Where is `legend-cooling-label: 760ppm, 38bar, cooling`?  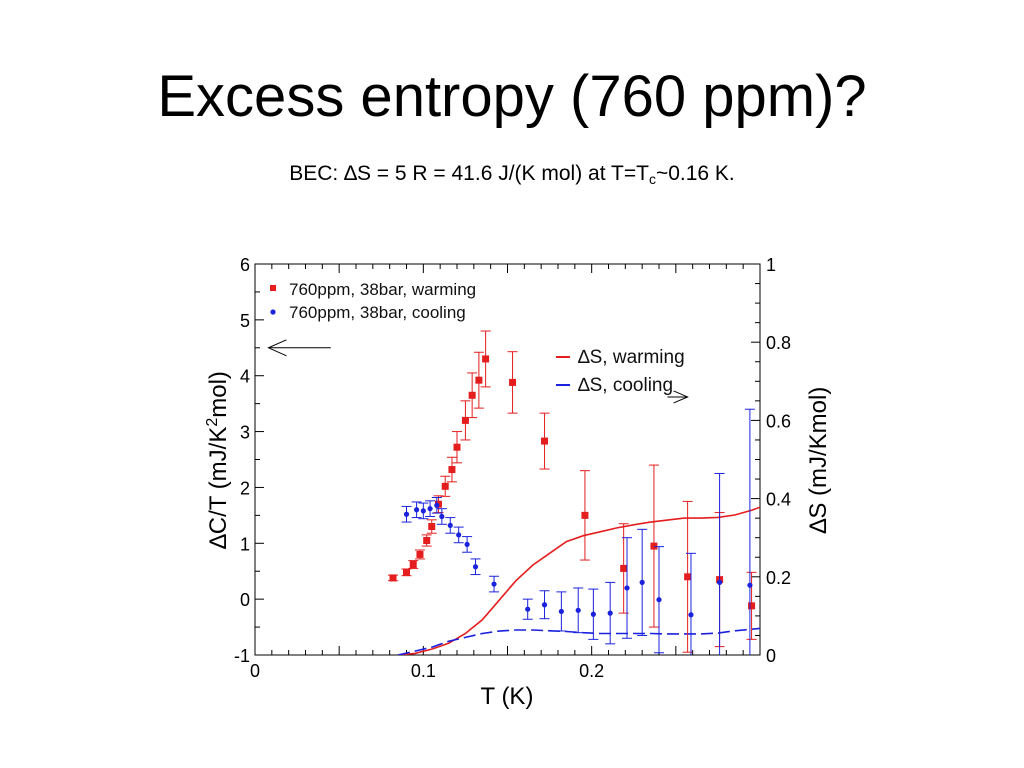
legend-cooling-label: 760ppm, 38bar, cooling is located at coordinates (377, 312).